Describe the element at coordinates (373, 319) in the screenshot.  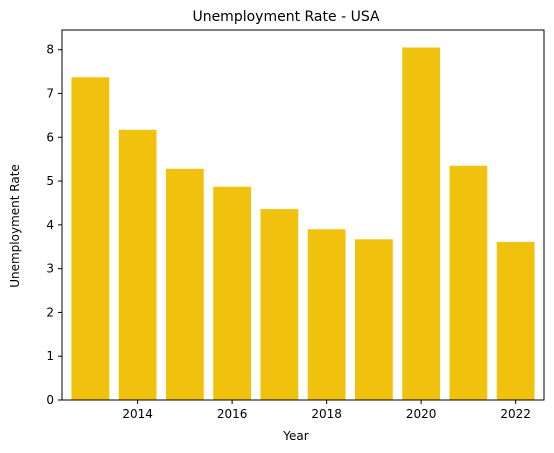
I see `bar-2019` at that location.